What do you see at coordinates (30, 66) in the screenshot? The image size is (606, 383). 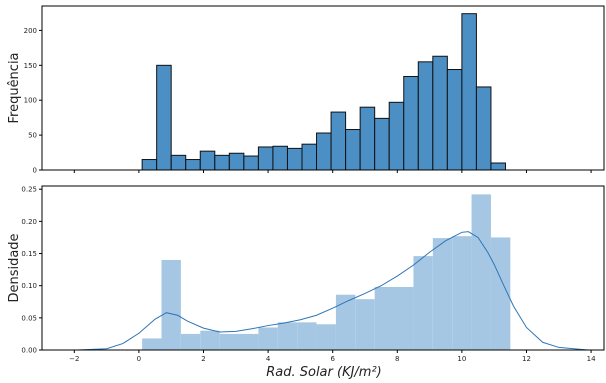 I see `hist-y-tick-label: 150` at bounding box center [30, 66].